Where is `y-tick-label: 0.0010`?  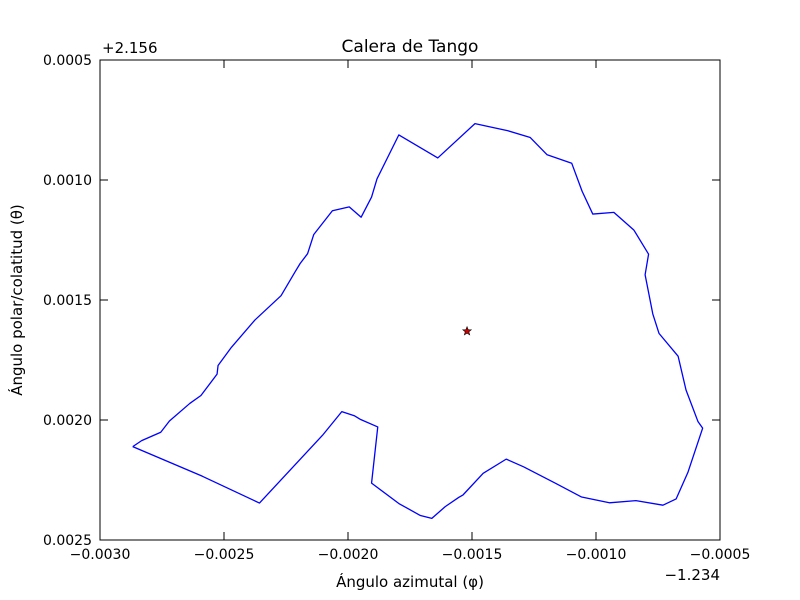 y-tick-label: 0.0010 is located at coordinates (67, 181).